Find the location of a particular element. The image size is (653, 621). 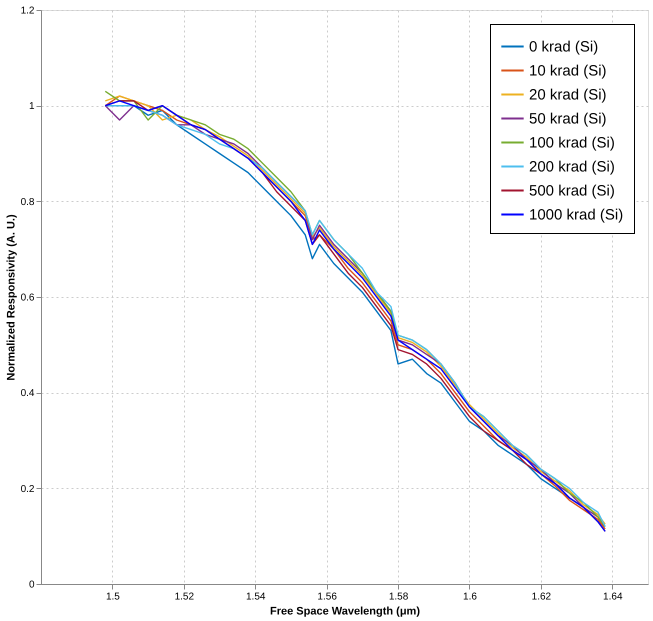

y-tick-label: 0.6 is located at coordinates (27, 298).